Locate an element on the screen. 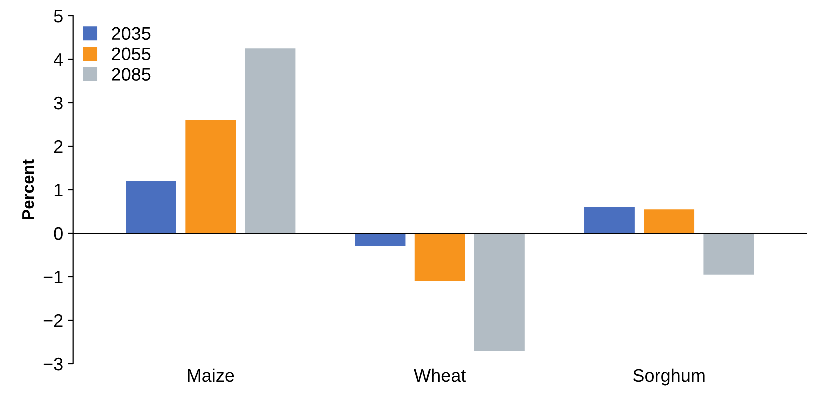  y-tick-label: 3 is located at coordinates (58, 103).